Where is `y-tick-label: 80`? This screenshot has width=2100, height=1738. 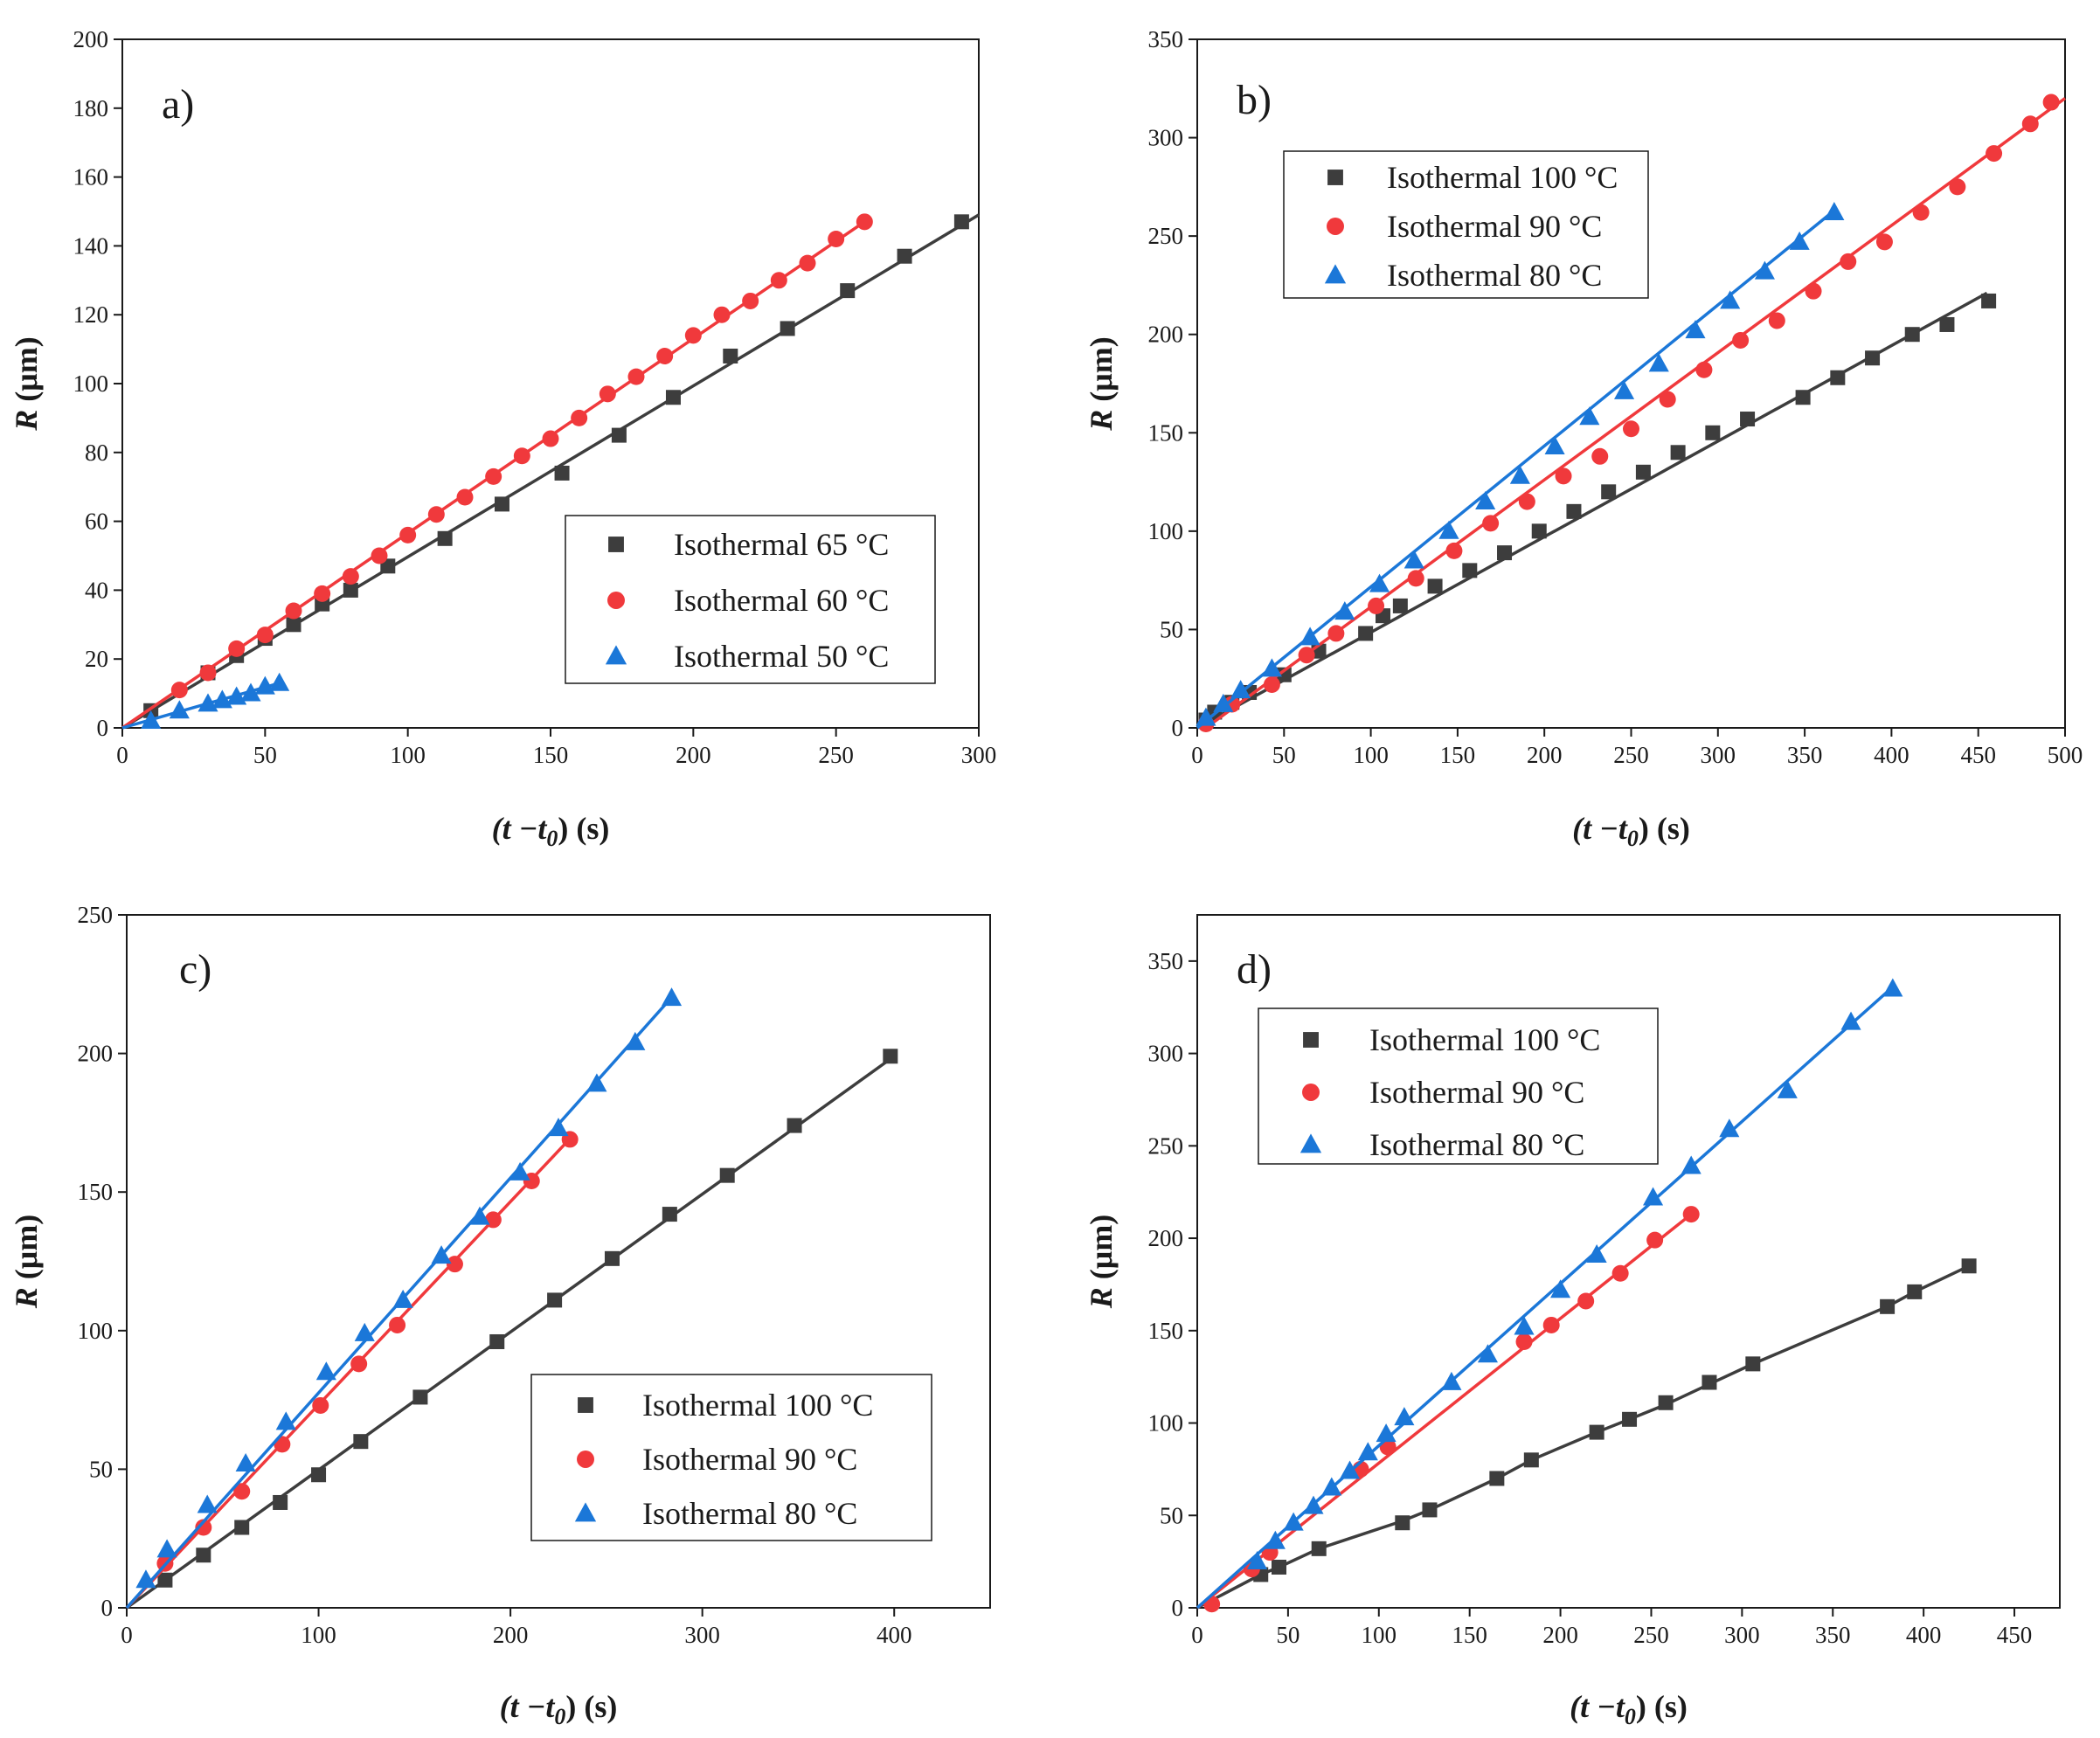
y-tick-label: 80 is located at coordinates (97, 453).